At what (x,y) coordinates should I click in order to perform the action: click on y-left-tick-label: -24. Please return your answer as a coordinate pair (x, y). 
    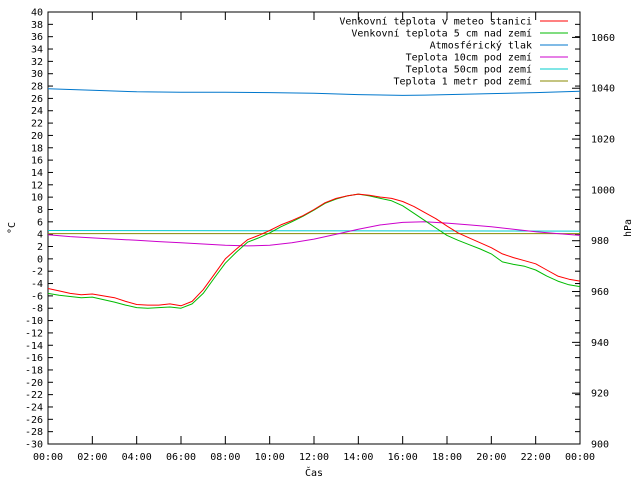
    Looking at the image, I should click on (34, 407).